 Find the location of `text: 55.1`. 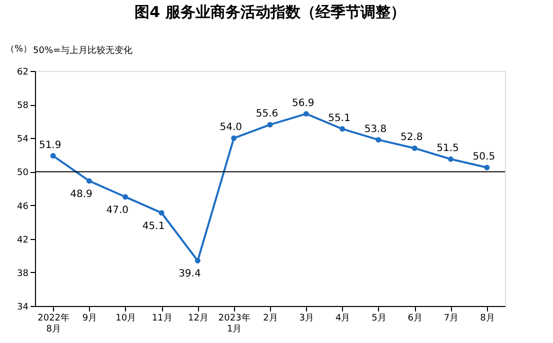

text: 55.1 is located at coordinates (339, 118).